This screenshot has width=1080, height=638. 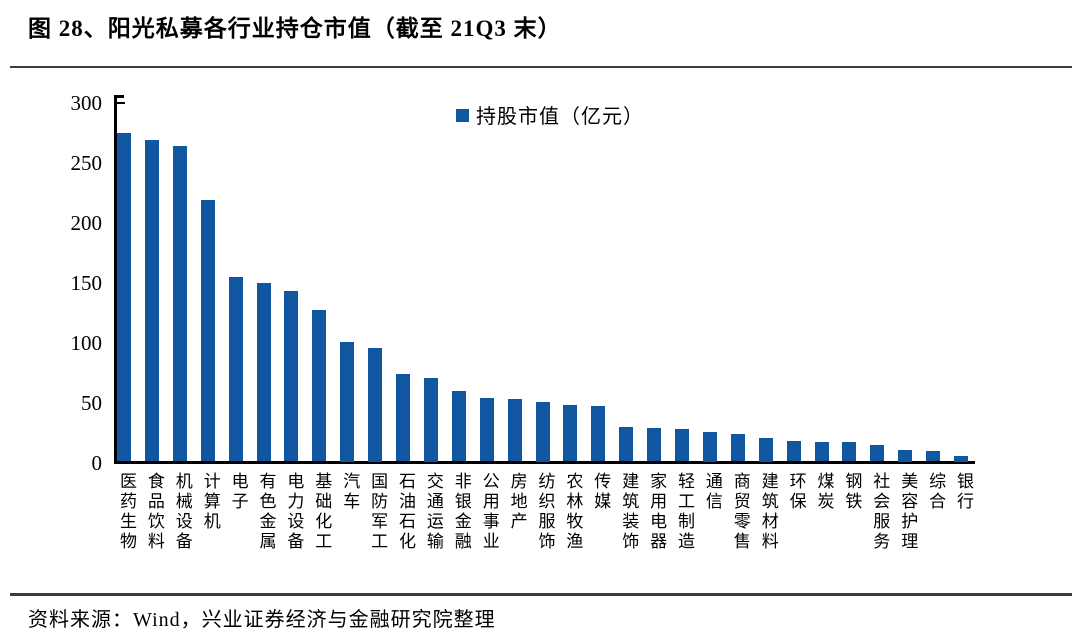 What do you see at coordinates (740, 512) in the screenshot?
I see `x-axis-label: 商贸零售` at bounding box center [740, 512].